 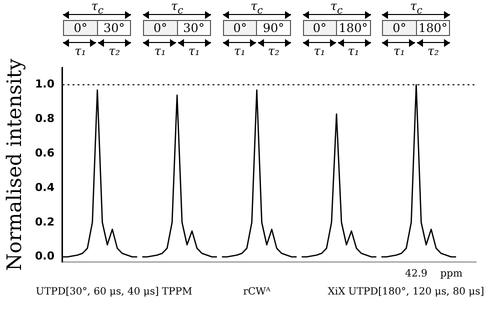 What do you see at coordinates (44, 187) in the screenshot?
I see `y-tick-label: 0.4` at bounding box center [44, 187].